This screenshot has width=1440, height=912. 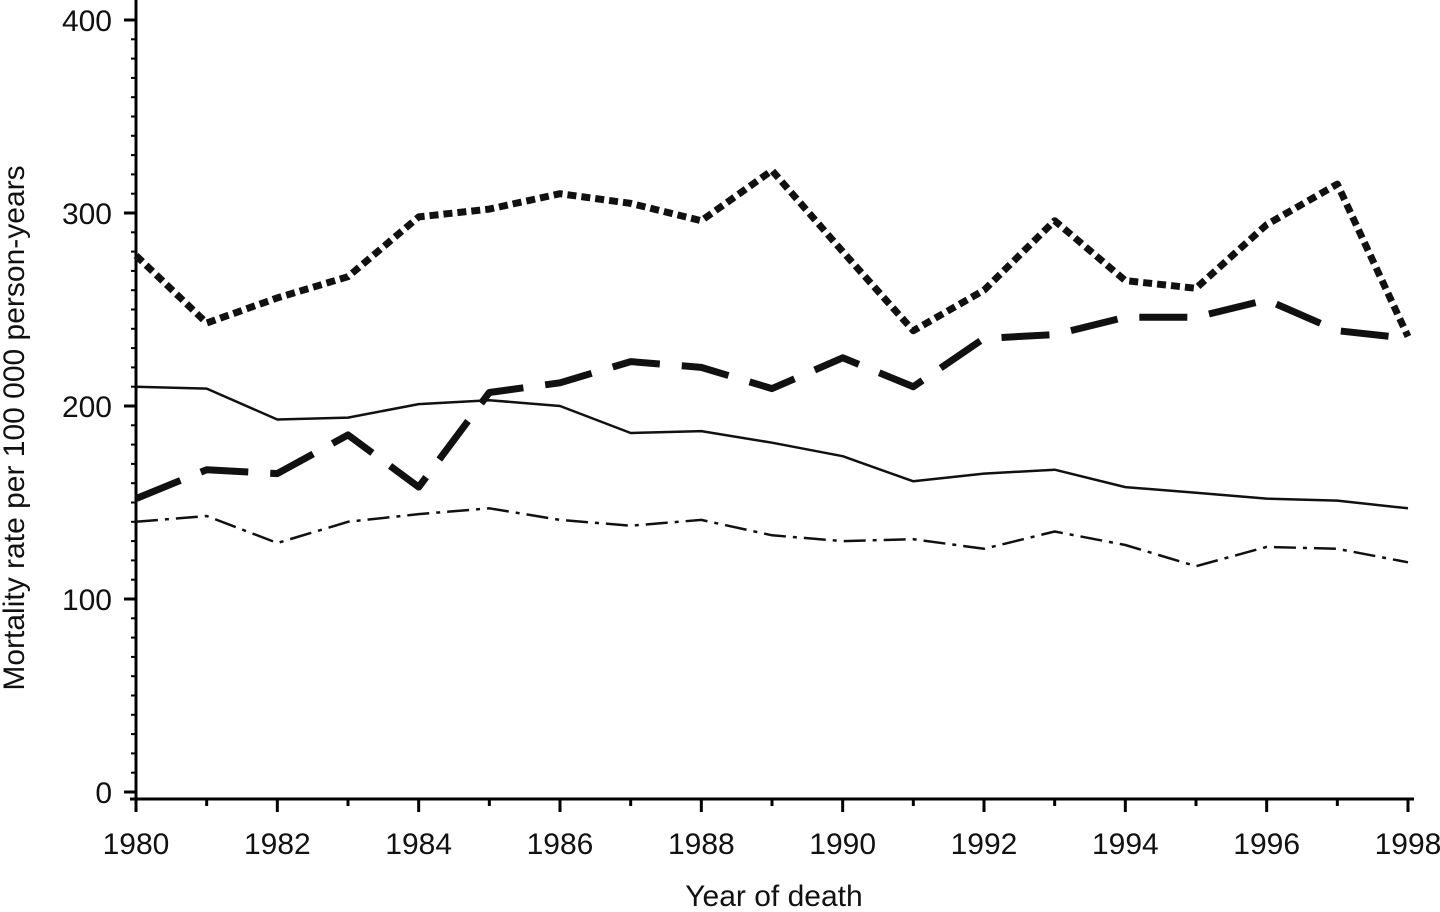 I want to click on x-tick-label: 1982, so click(x=277, y=844).